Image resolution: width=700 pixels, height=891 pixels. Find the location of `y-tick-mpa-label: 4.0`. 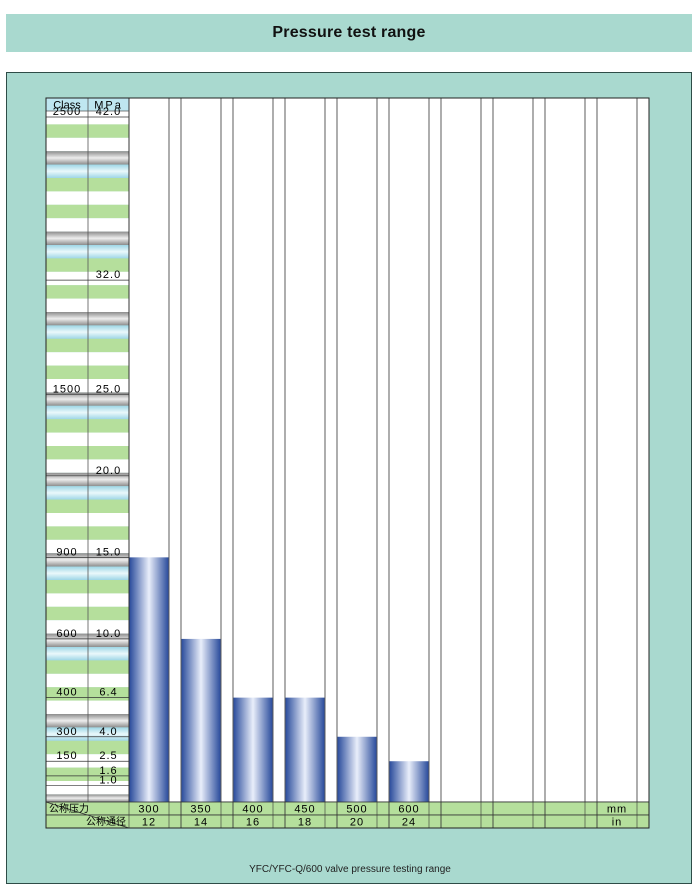

y-tick-mpa-label: 4.0 is located at coordinates (108, 732).